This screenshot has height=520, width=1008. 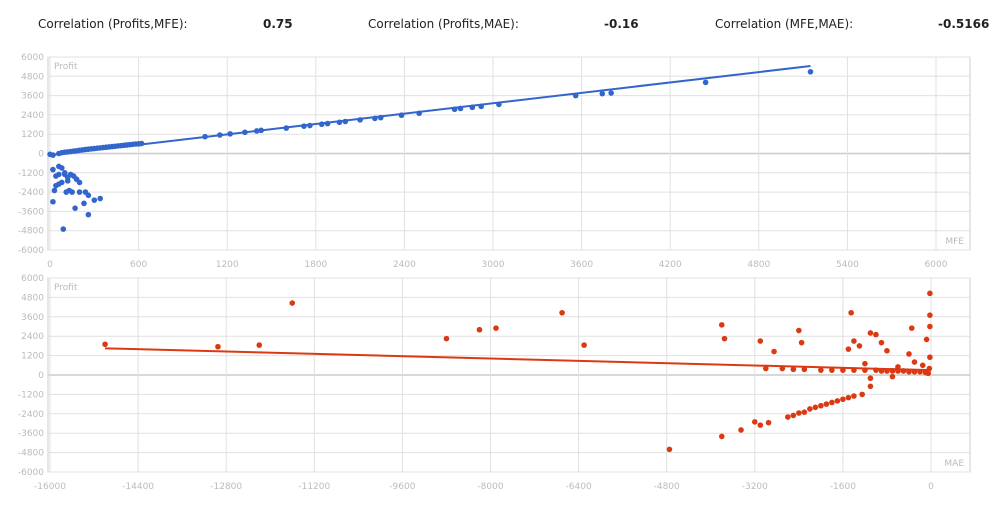 I want to click on y-tick-label: -1200, so click(x=31, y=174).